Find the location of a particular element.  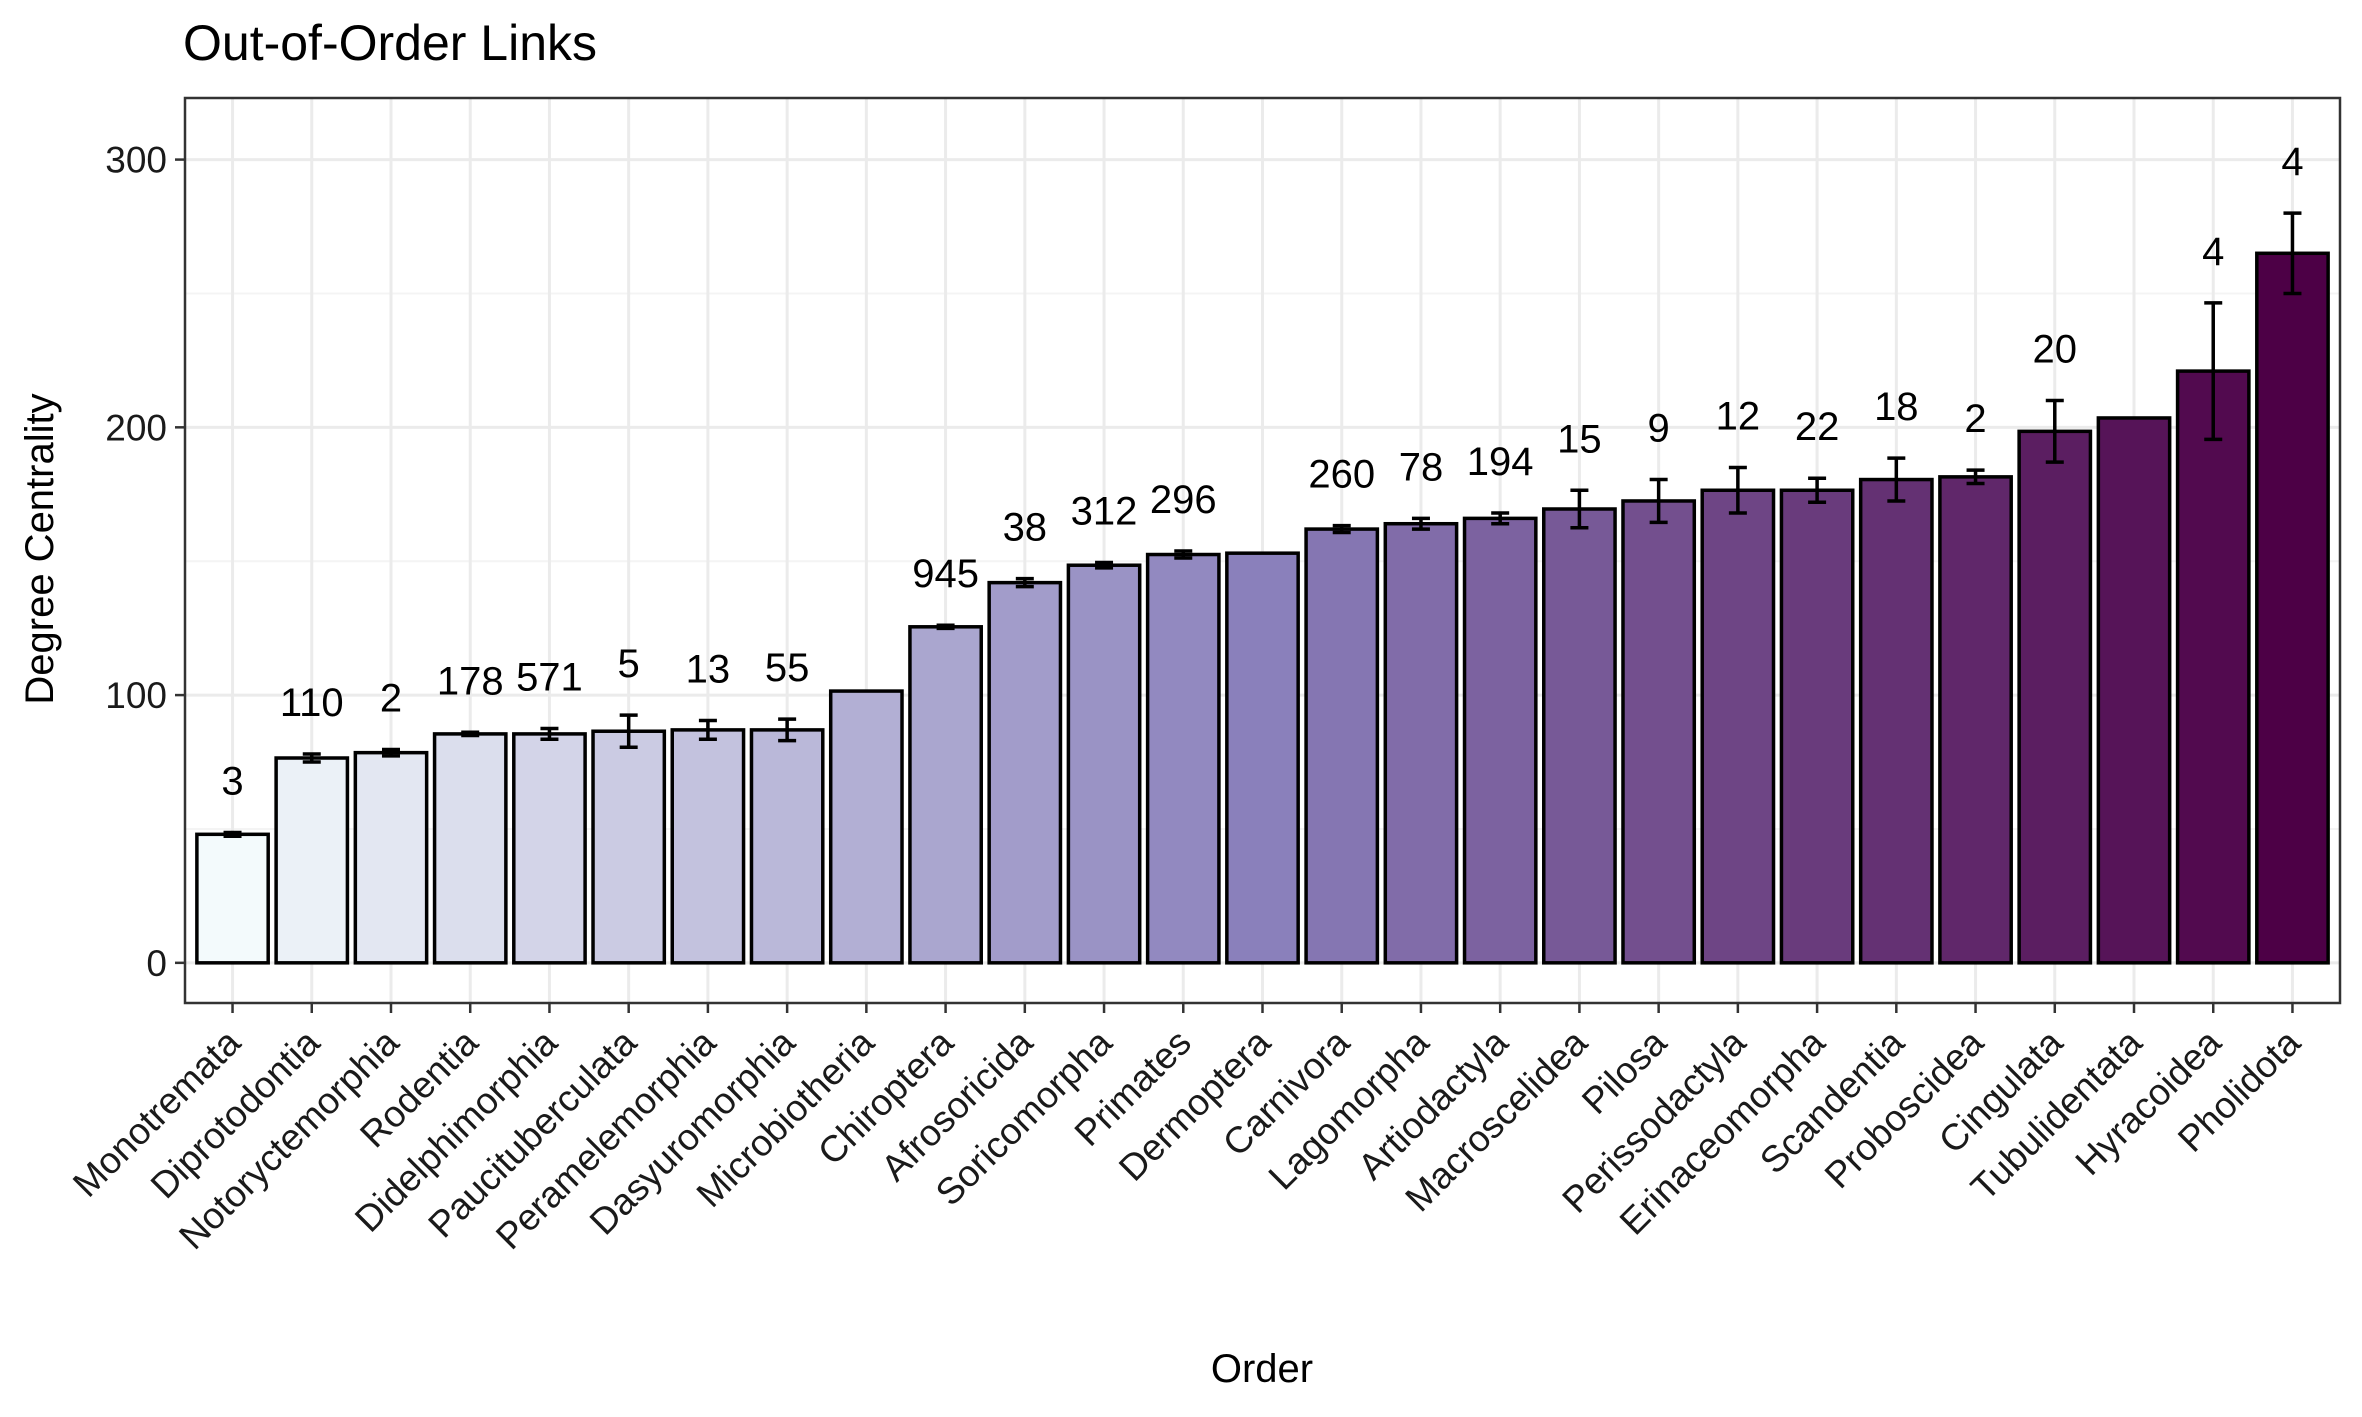

bar-peramelemorphia is located at coordinates (708, 846).